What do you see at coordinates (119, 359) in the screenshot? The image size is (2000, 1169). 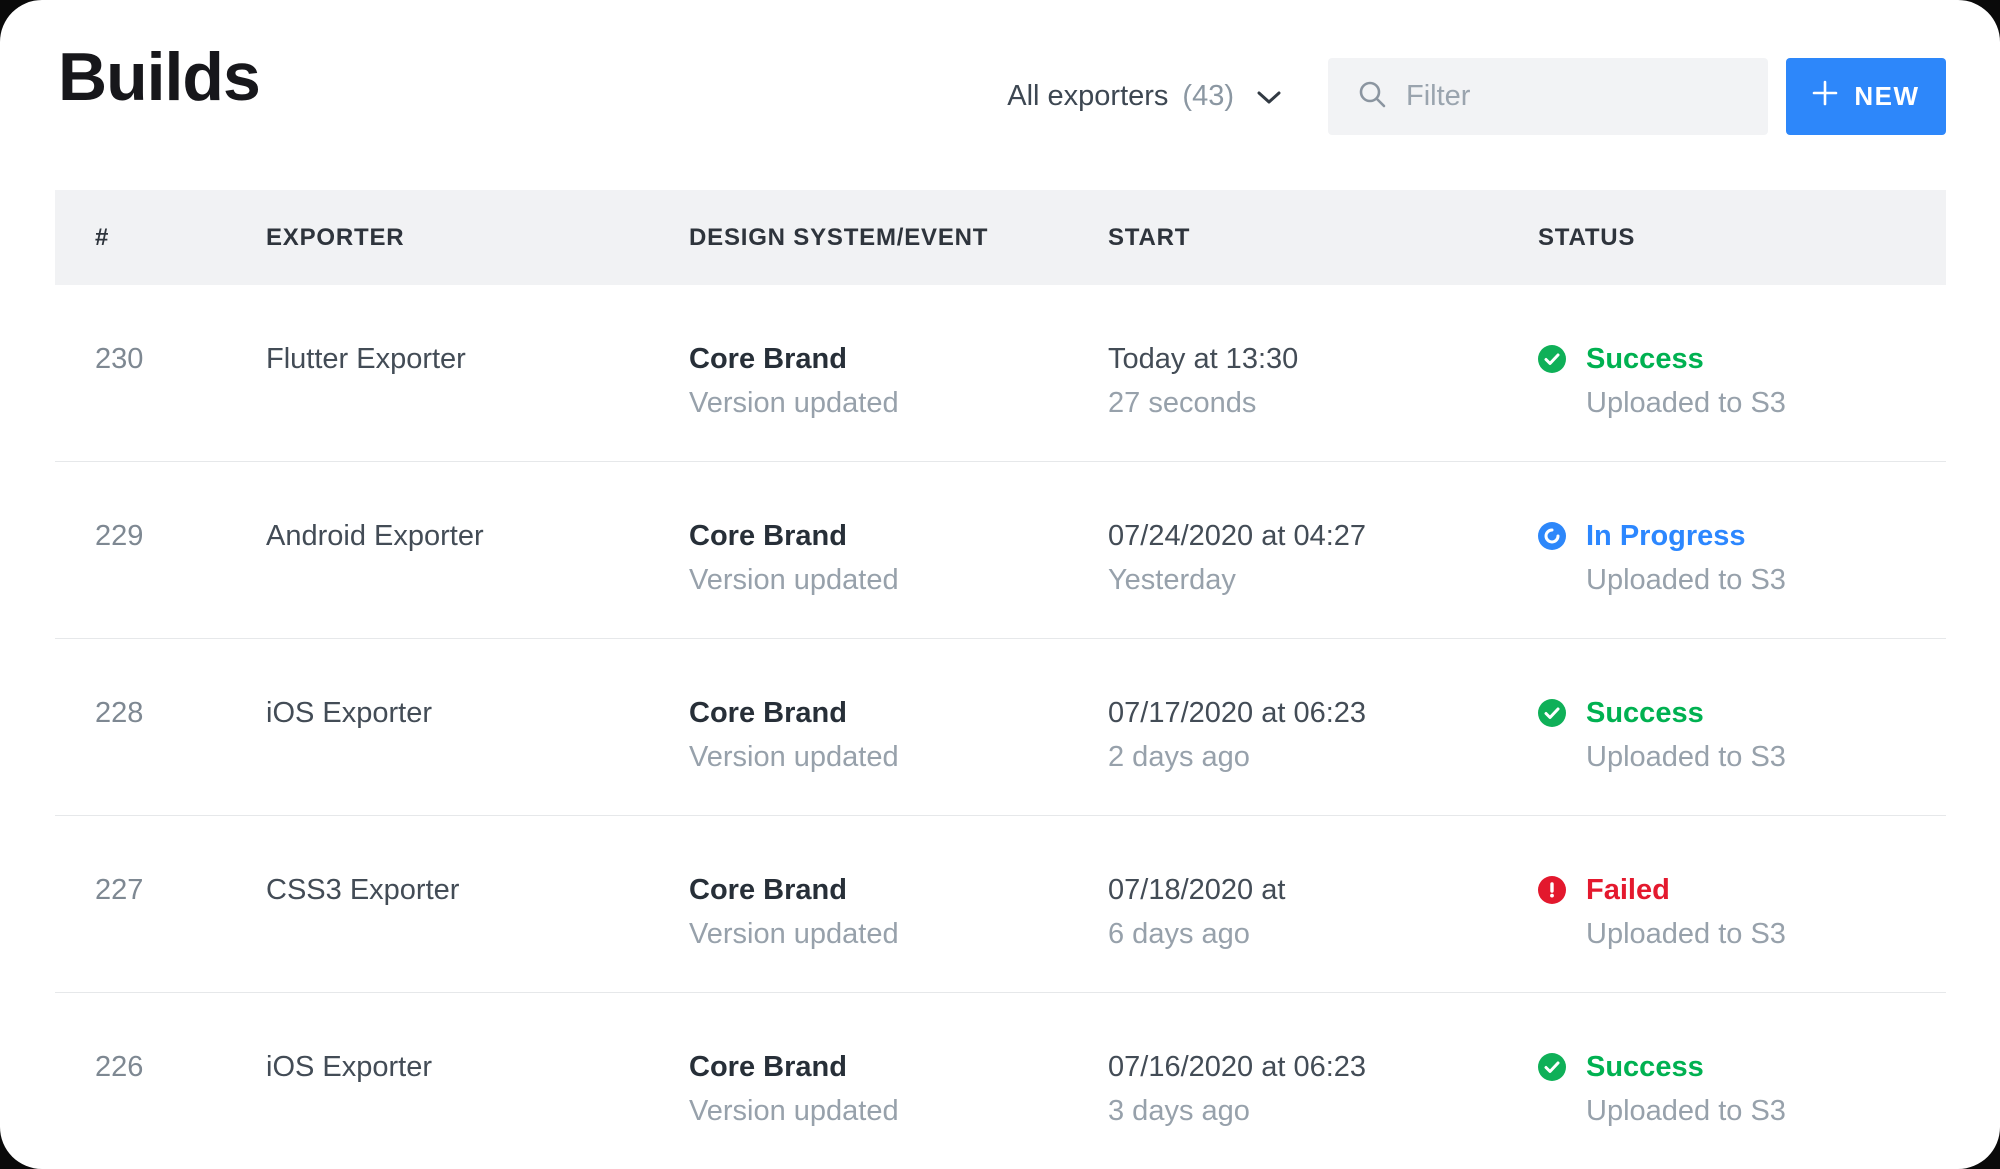 I see `build-number: 230` at bounding box center [119, 359].